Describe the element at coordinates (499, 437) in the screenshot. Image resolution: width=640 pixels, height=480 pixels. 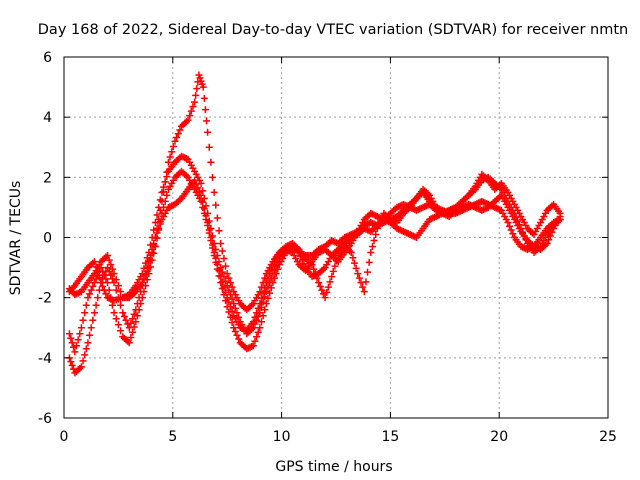
I see `x-tick-label: 20` at that location.